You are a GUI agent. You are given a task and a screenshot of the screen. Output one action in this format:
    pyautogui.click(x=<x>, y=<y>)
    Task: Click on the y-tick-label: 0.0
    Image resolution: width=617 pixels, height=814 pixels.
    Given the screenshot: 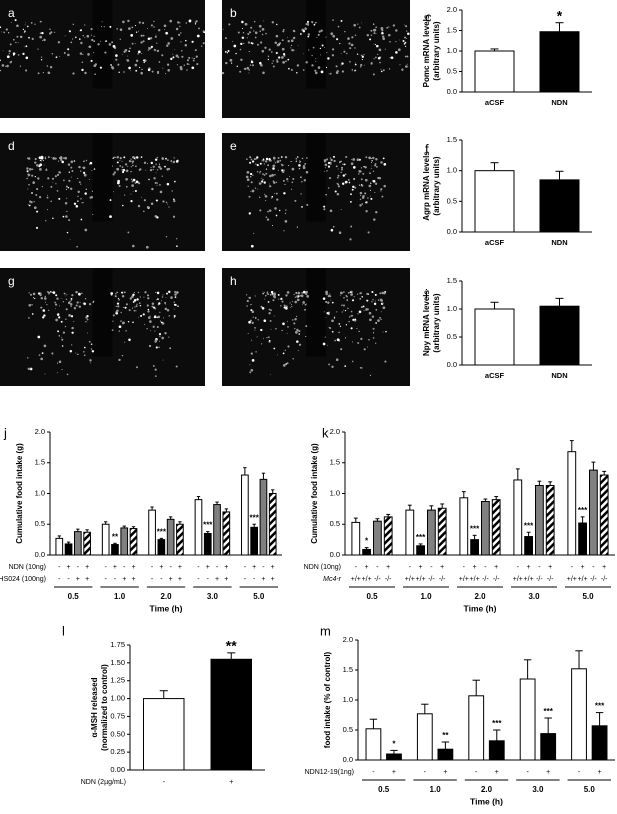 What is the action you would take?
    pyautogui.click(x=452, y=231)
    